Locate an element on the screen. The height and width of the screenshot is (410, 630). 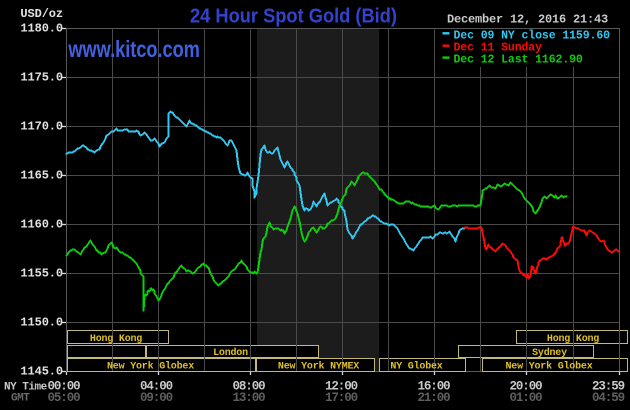
svg-text: 12:00 is located at coordinates (341, 387).